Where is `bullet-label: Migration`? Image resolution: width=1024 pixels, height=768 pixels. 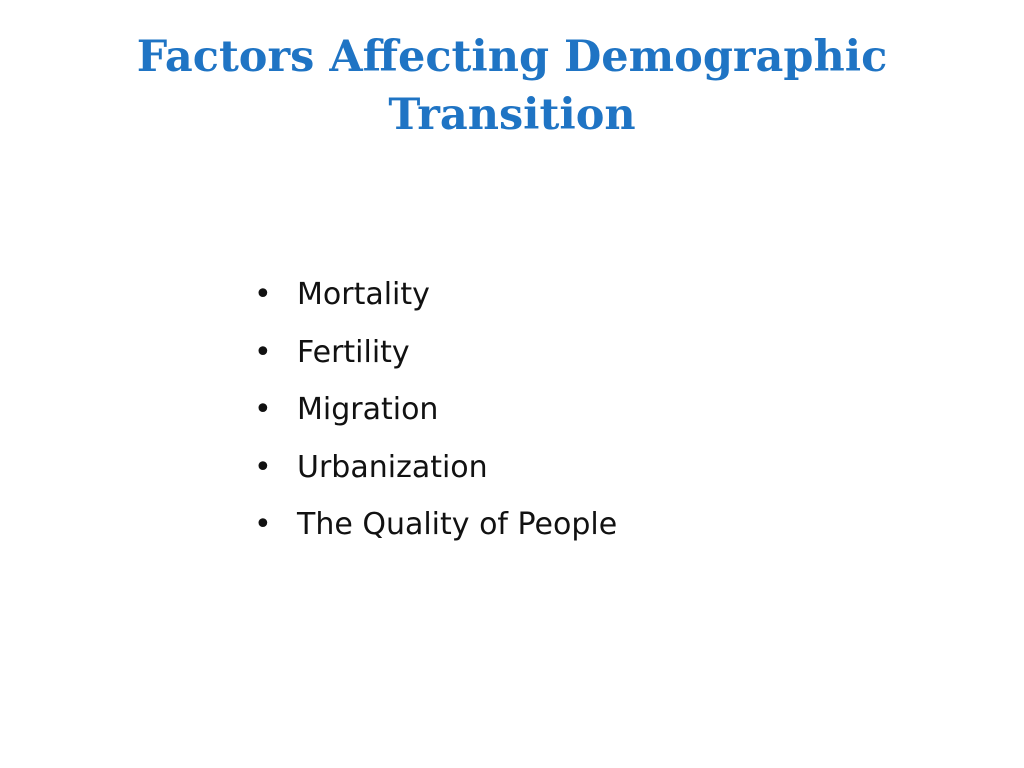
bullet-label: Migration is located at coordinates (368, 409).